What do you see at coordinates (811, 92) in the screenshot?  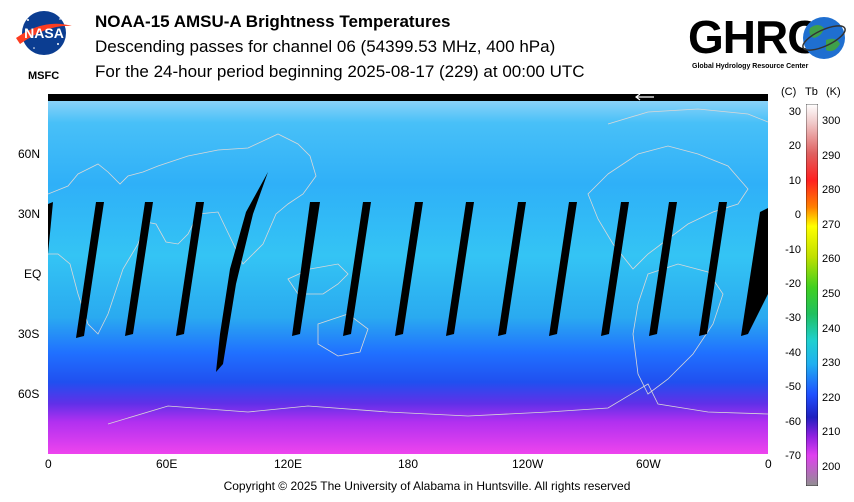 I see `colorbar-tb-label: Tb` at bounding box center [811, 92].